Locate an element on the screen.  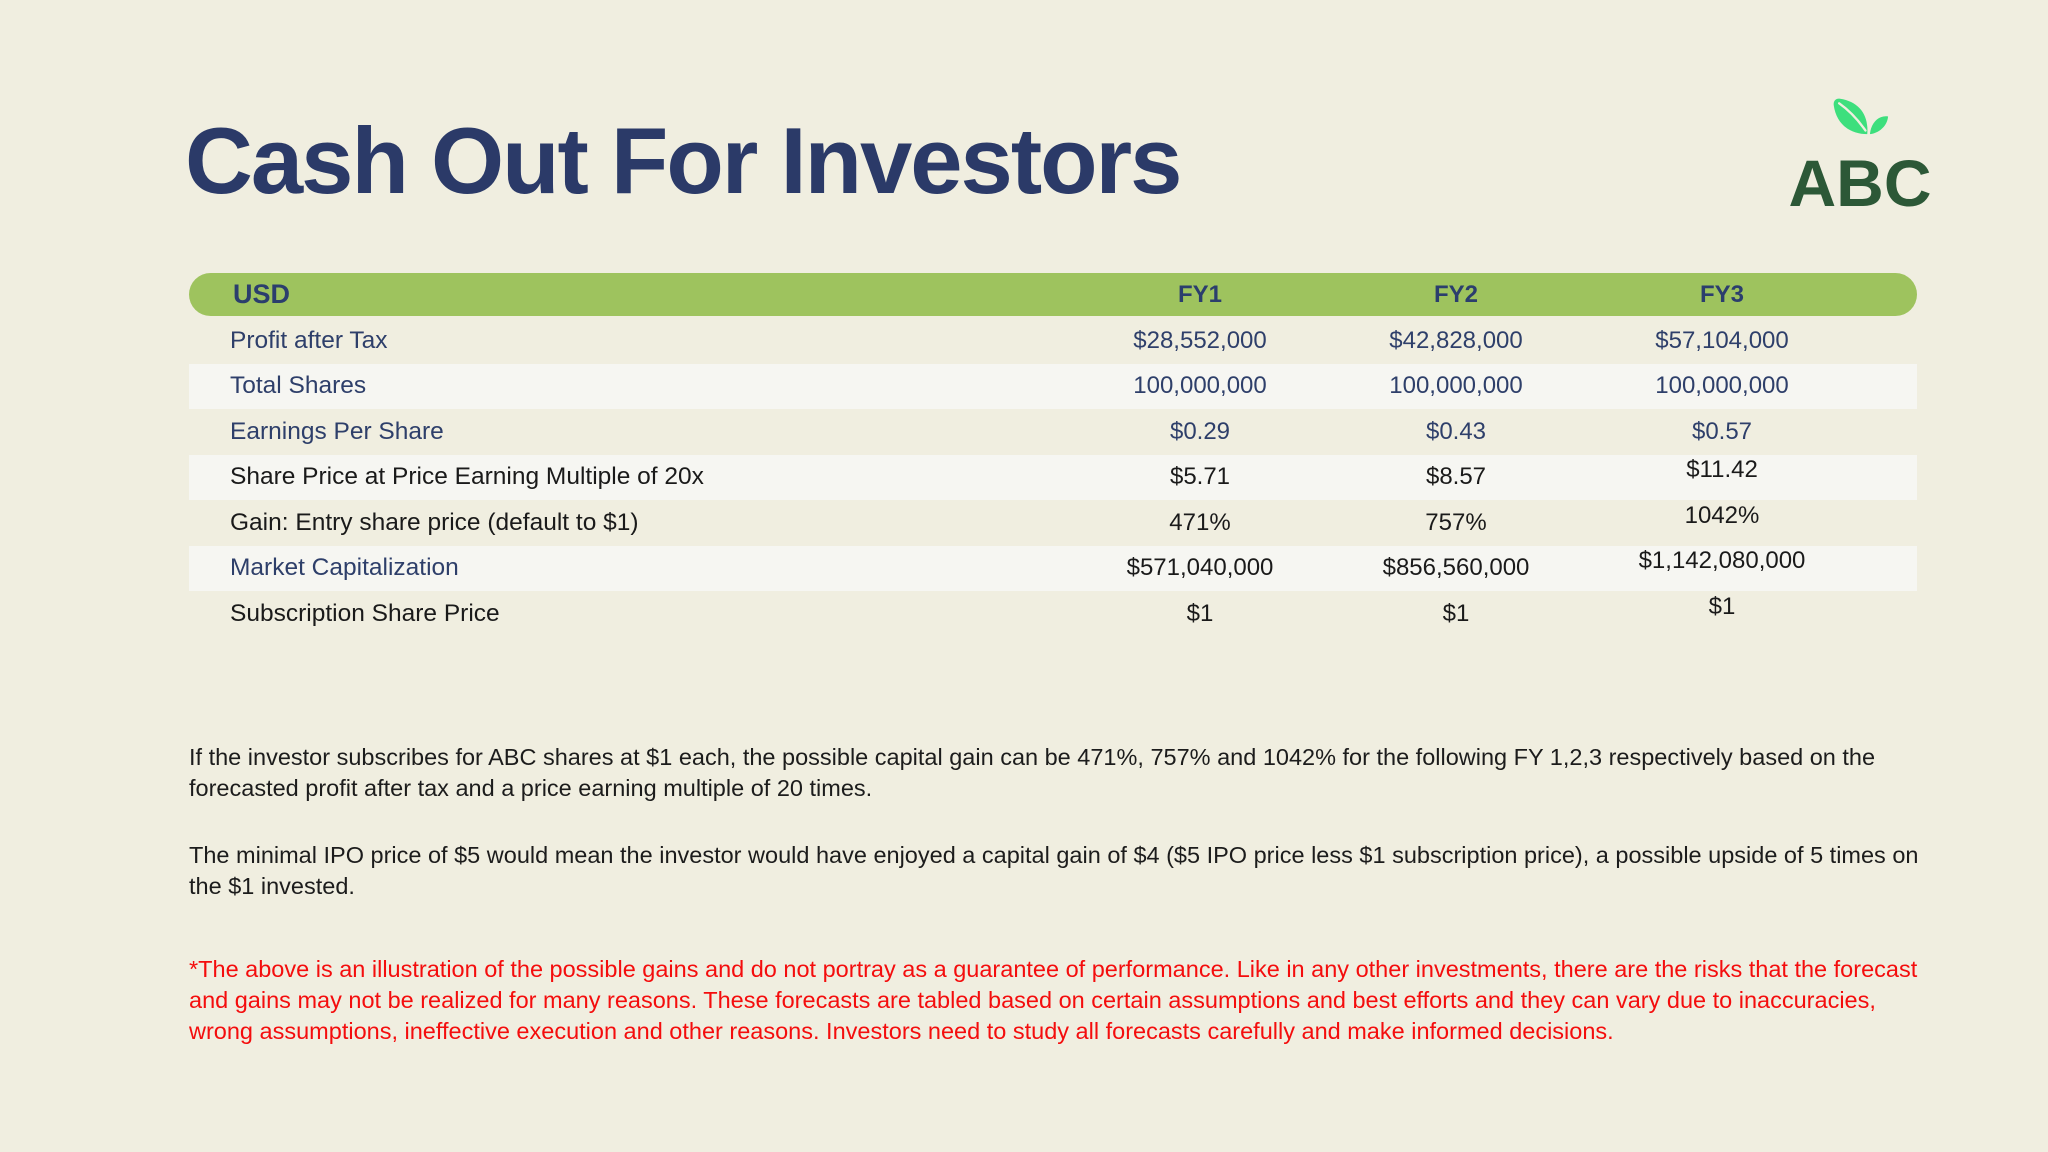
row-label: Market Capitalization is located at coordinates (344, 568).